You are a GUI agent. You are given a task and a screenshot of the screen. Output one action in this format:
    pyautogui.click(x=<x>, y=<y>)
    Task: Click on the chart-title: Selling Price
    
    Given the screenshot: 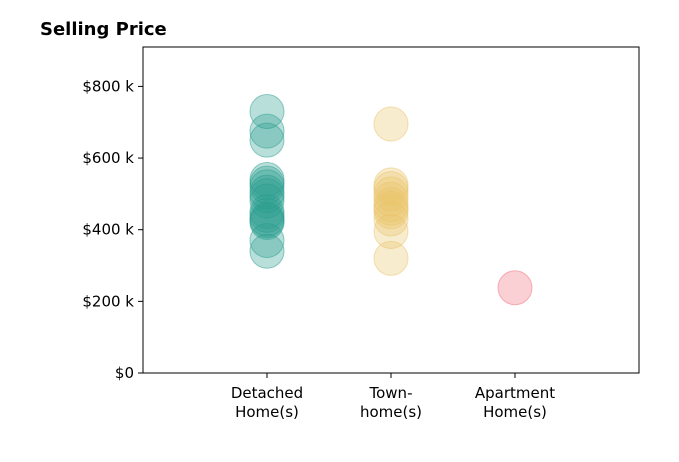 What is the action you would take?
    pyautogui.click(x=103, y=29)
    